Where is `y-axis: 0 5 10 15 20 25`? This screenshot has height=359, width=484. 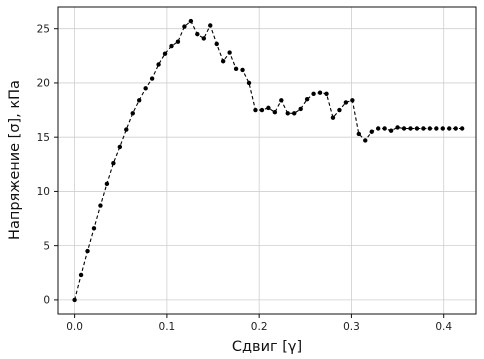
y-axis: 0 5 10 15 20 25 is located at coordinates (47, 165).